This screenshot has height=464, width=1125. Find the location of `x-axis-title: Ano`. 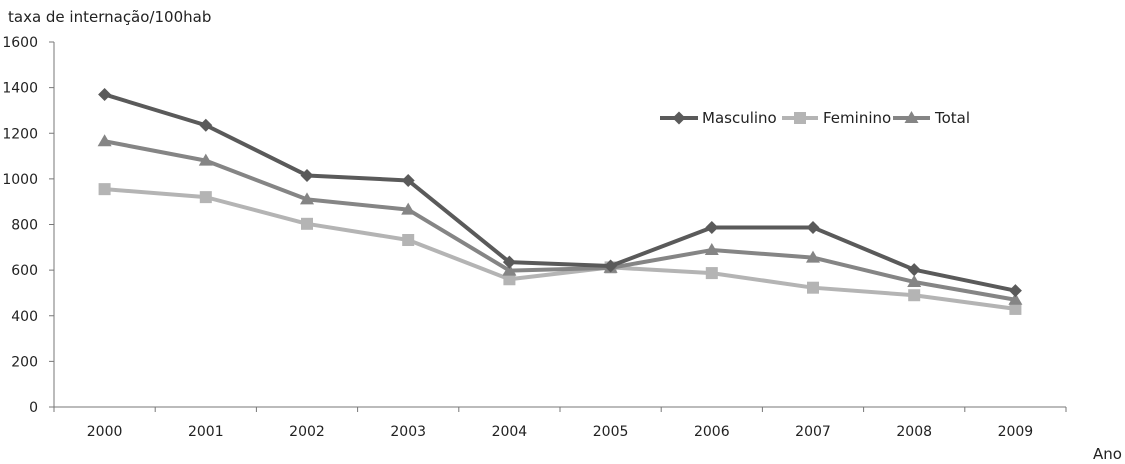

x-axis-title: Ano is located at coordinates (1107, 454).